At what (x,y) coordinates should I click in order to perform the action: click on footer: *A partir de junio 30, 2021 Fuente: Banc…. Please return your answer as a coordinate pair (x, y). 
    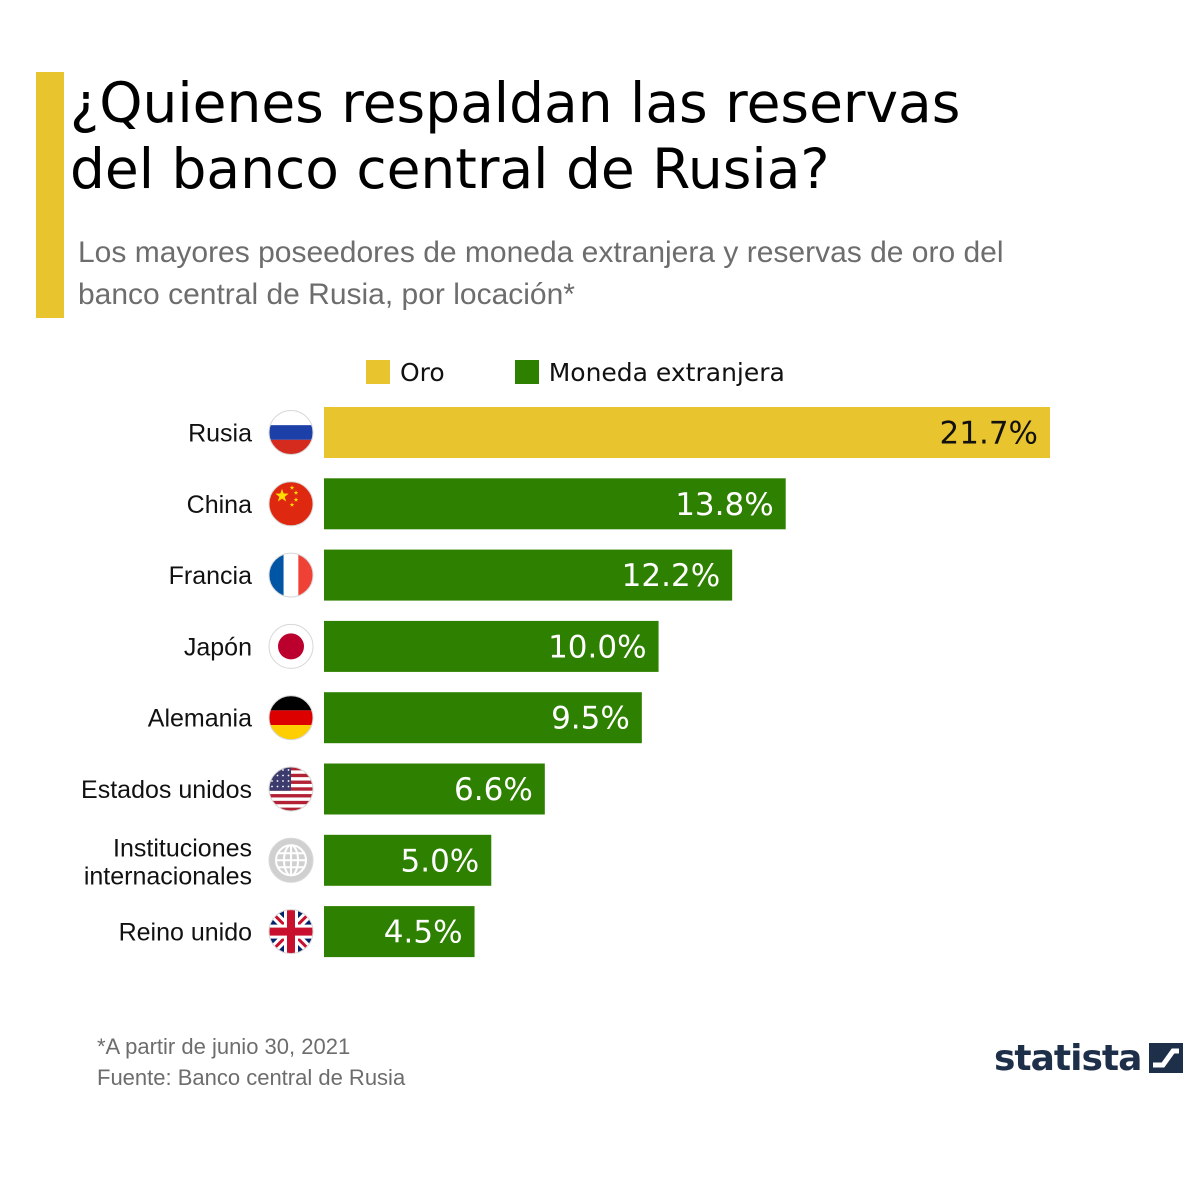
    Looking at the image, I should click on (251, 1062).